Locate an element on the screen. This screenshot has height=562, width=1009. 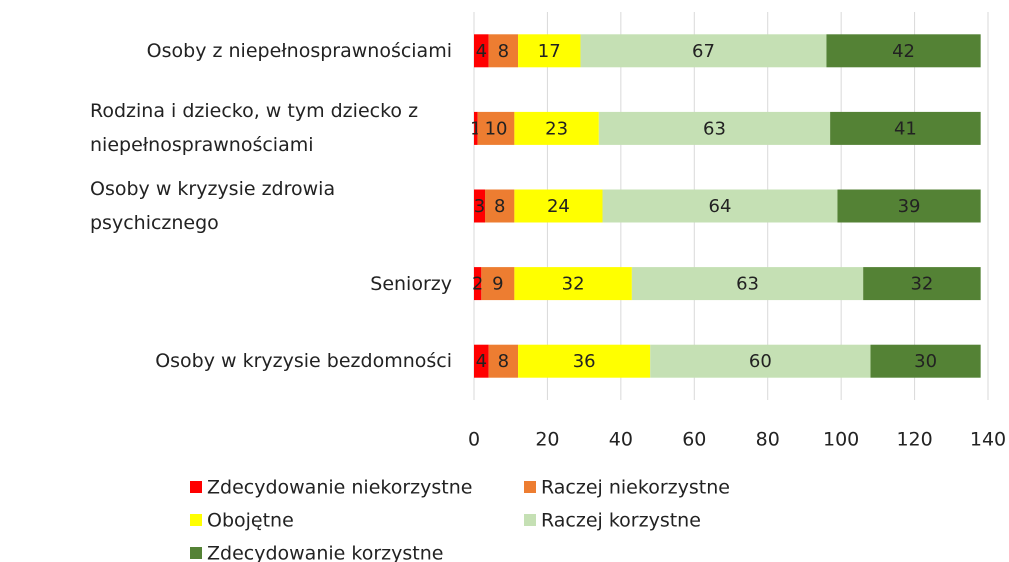
x-tick-label: 80 is located at coordinates (768, 440).